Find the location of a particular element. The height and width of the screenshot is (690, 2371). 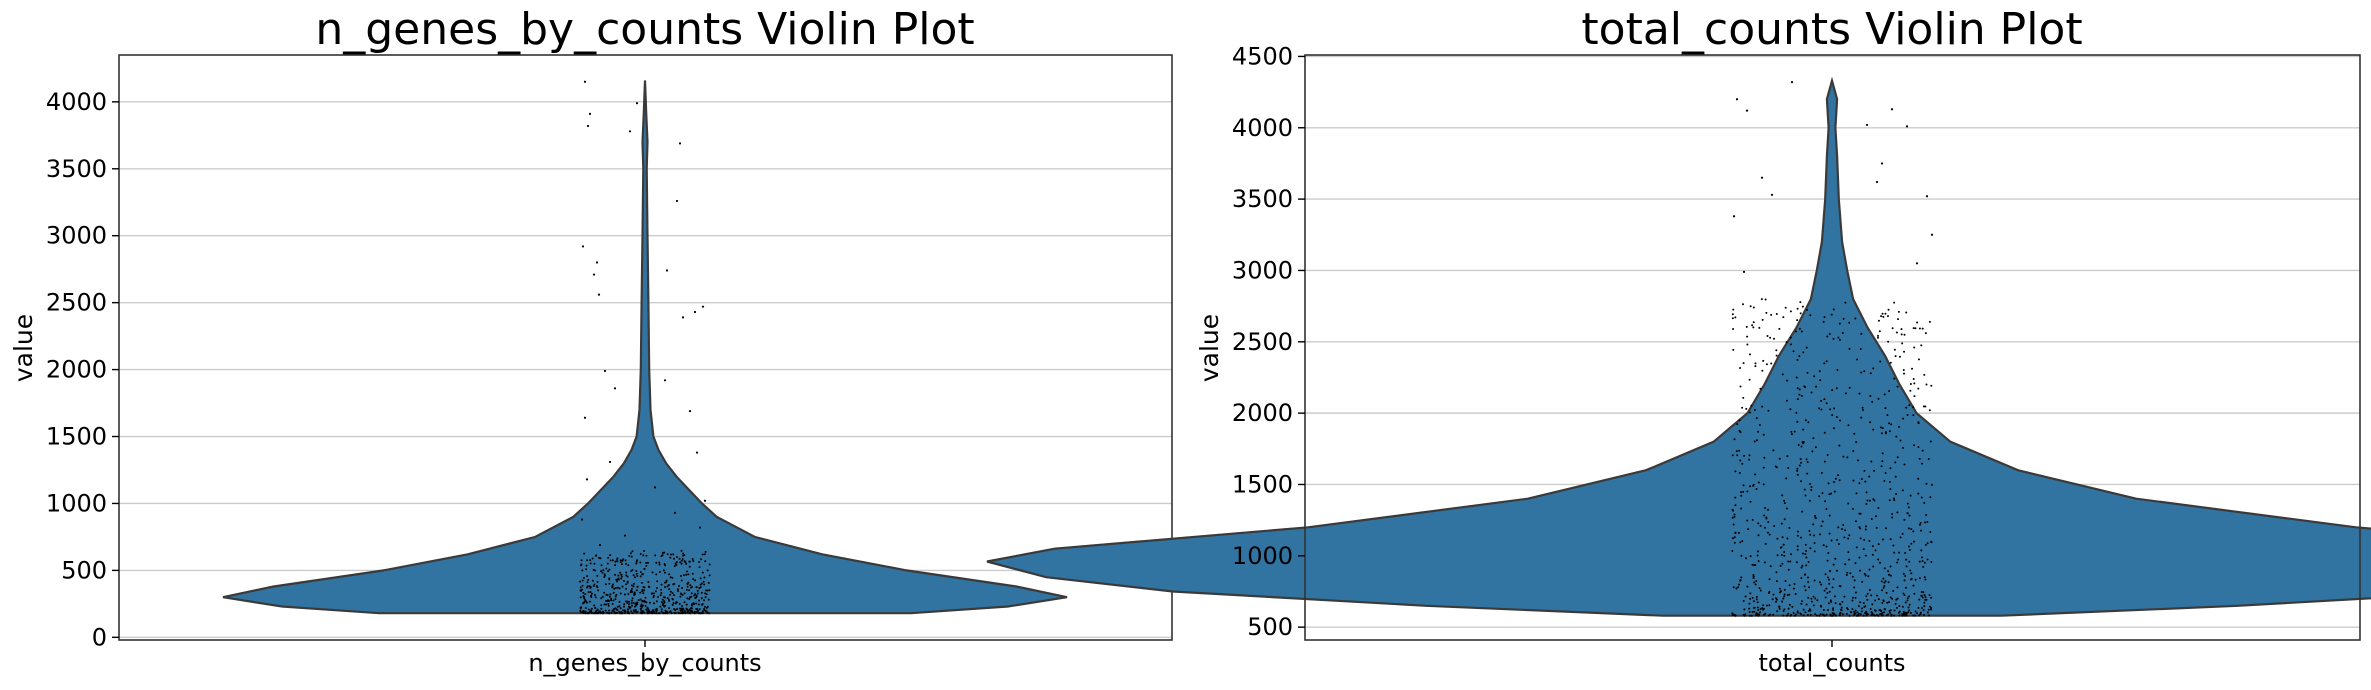

y-tick-label: 4000 is located at coordinates (76, 102).